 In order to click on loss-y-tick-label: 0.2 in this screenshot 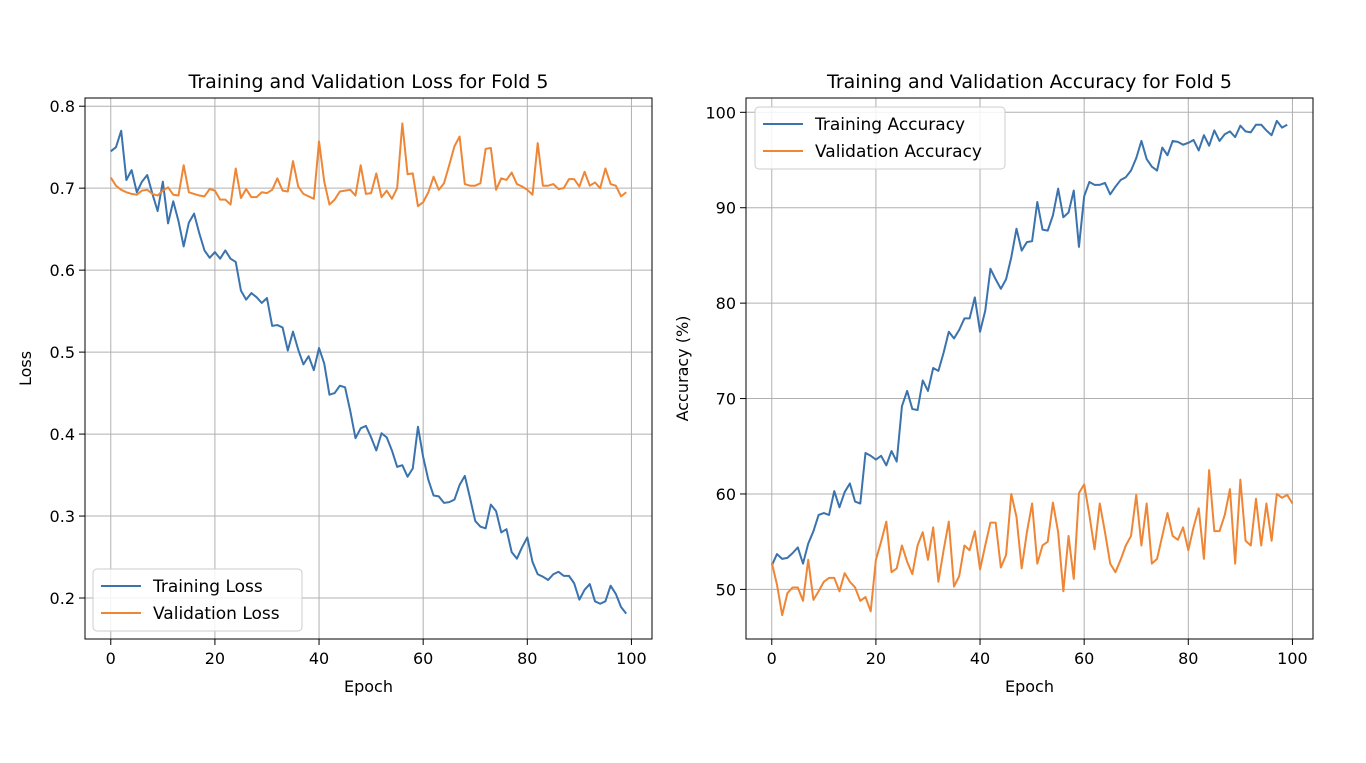, I will do `click(62, 598)`.